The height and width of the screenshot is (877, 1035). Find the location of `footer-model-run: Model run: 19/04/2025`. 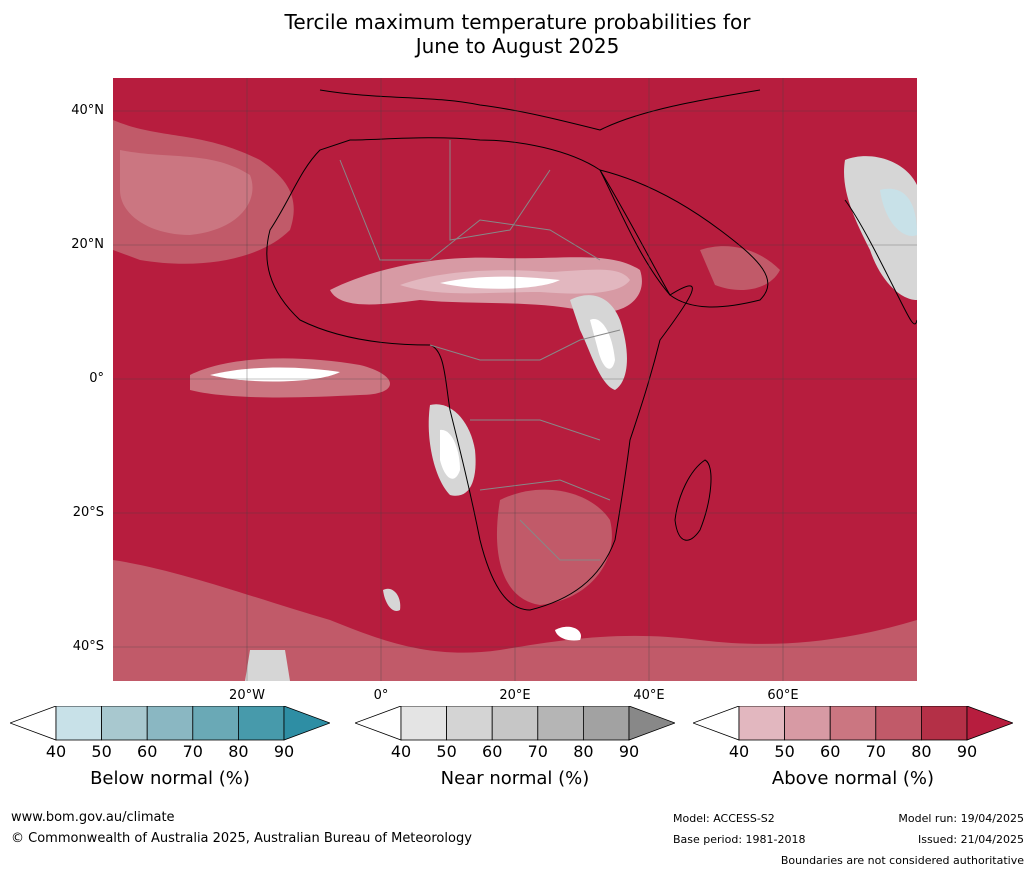

footer-model-run: Model run: 19/04/2025 is located at coordinates (961, 818).